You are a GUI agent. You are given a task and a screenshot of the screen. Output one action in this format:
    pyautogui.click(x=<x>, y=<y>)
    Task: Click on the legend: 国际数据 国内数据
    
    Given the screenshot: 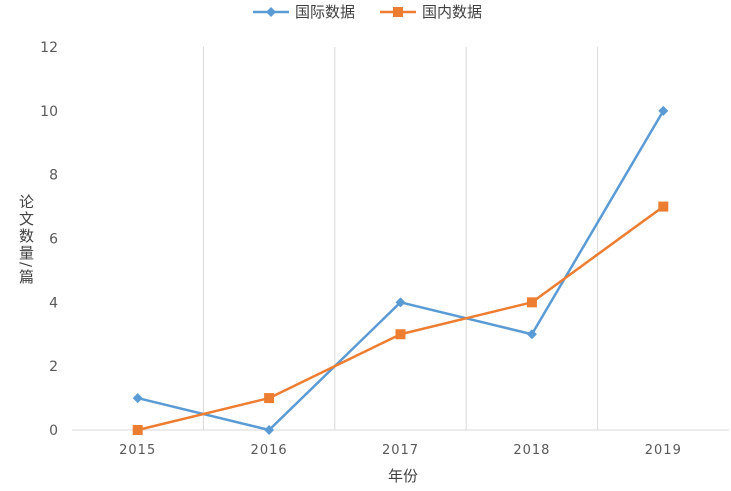 What is the action you would take?
    pyautogui.click(x=367, y=12)
    